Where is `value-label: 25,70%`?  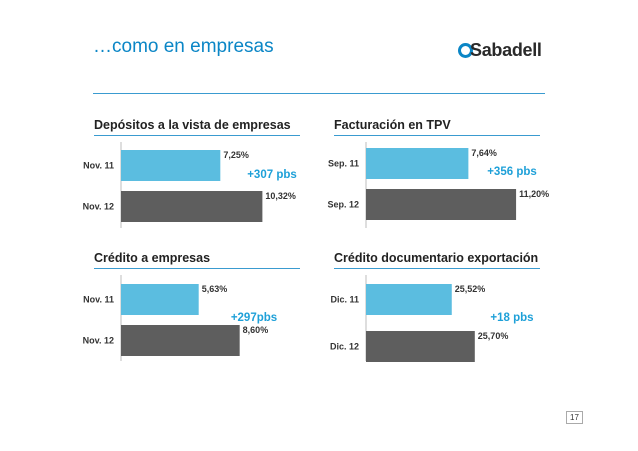 value-label: 25,70% is located at coordinates (493, 336).